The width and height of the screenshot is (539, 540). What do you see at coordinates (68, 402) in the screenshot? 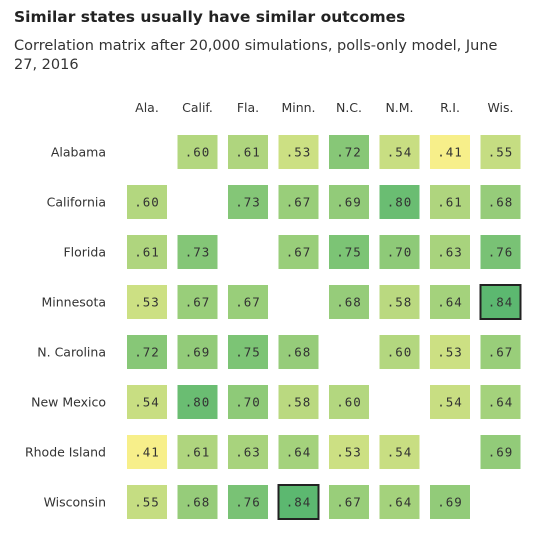
I see `row-label-new-mexico: New Mexico` at bounding box center [68, 402].